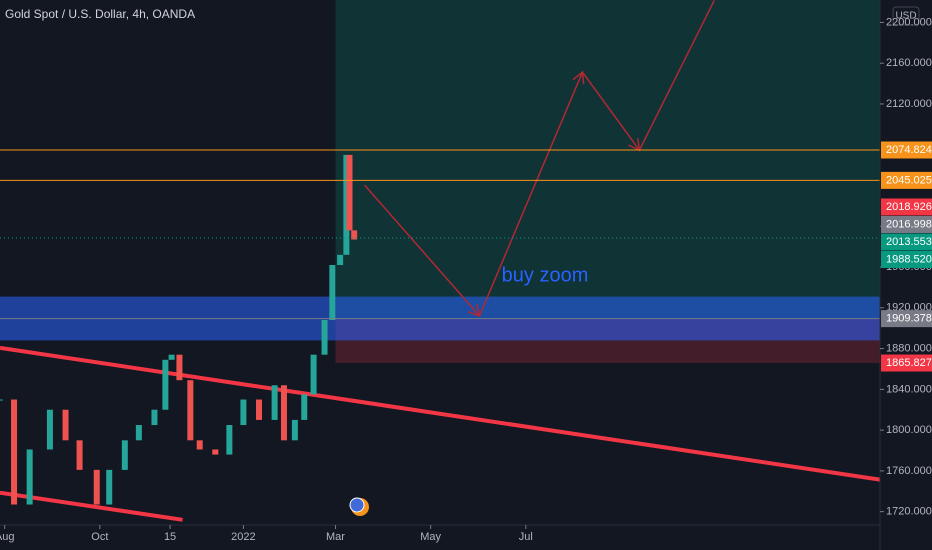 The height and width of the screenshot is (550, 932). I want to click on event-icon, so click(357, 505).